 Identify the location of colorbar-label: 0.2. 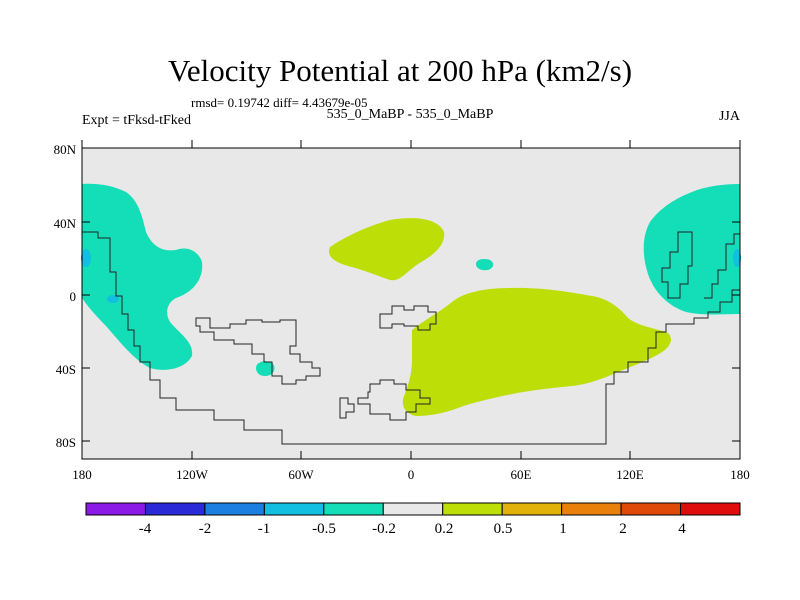
(444, 529).